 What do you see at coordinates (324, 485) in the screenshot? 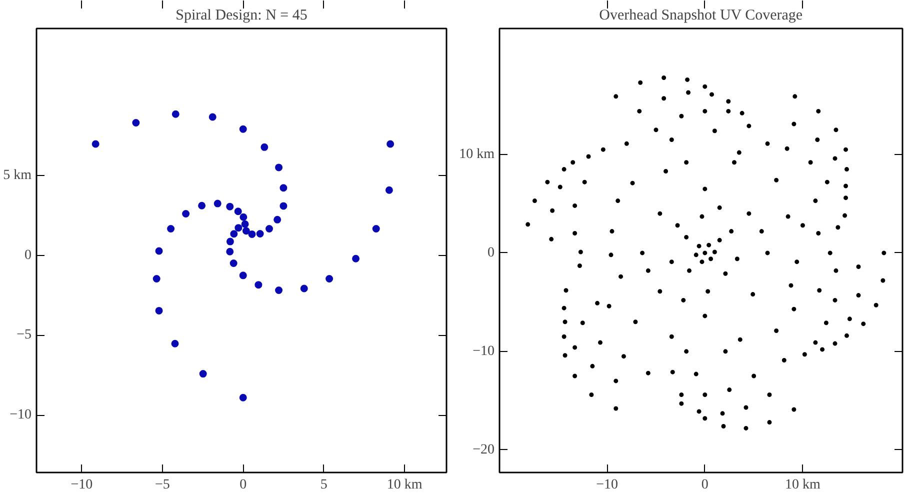
I see `x-tick-label: 5` at bounding box center [324, 485].